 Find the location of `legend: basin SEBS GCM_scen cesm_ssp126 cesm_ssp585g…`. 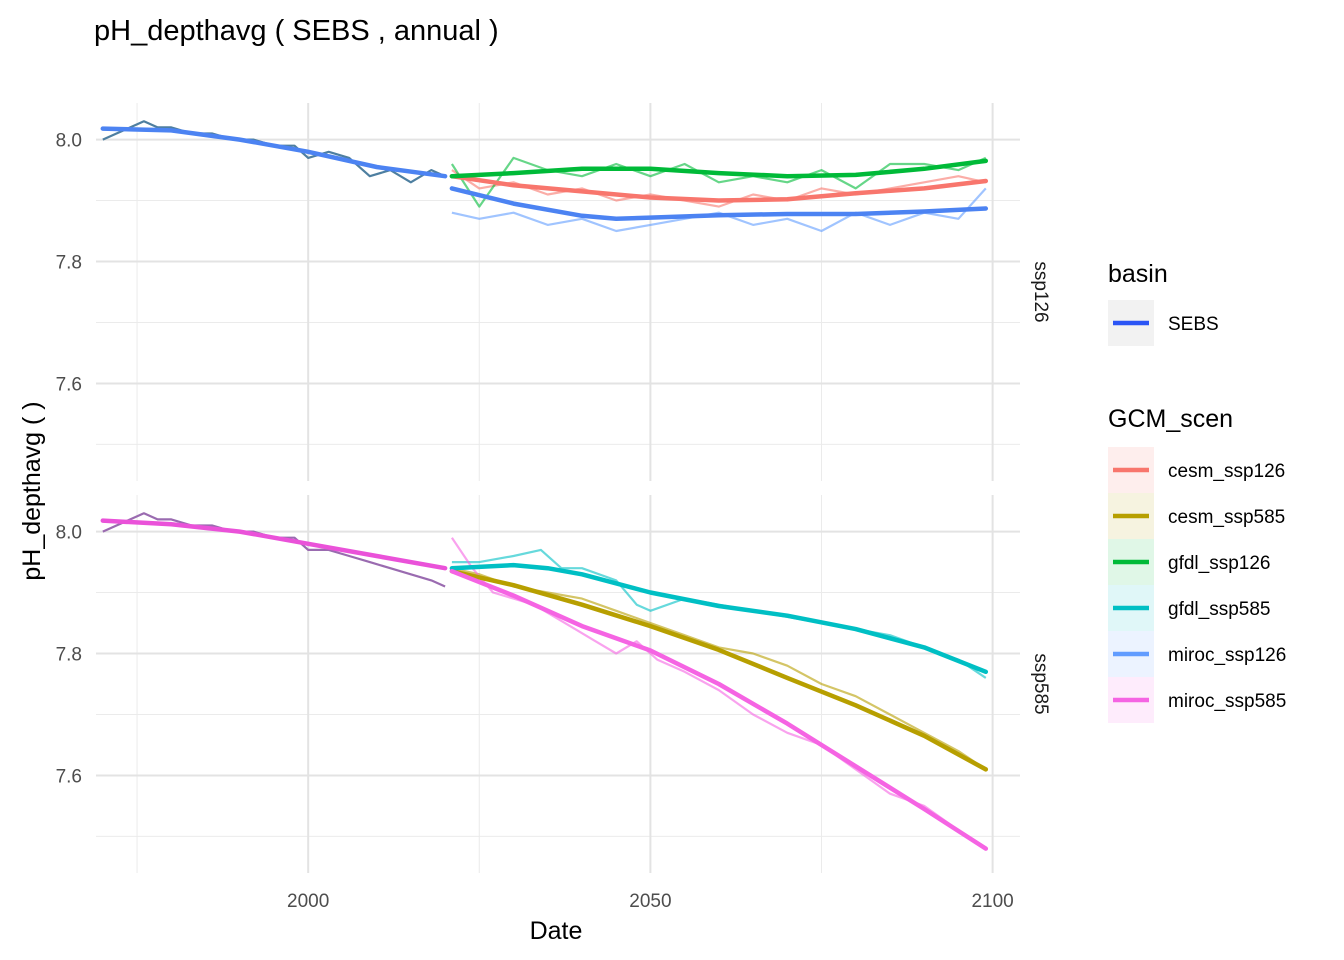

legend: basin SEBS GCM_scen cesm_ssp126 cesm_ssp585g… is located at coordinates (1197, 491).